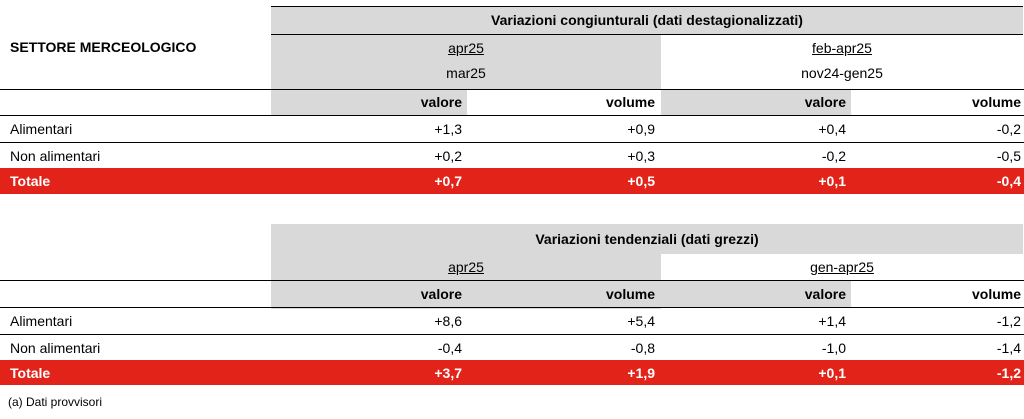  Describe the element at coordinates (832, 129) in the screenshot. I see `section1-row-value: +0,4` at that location.